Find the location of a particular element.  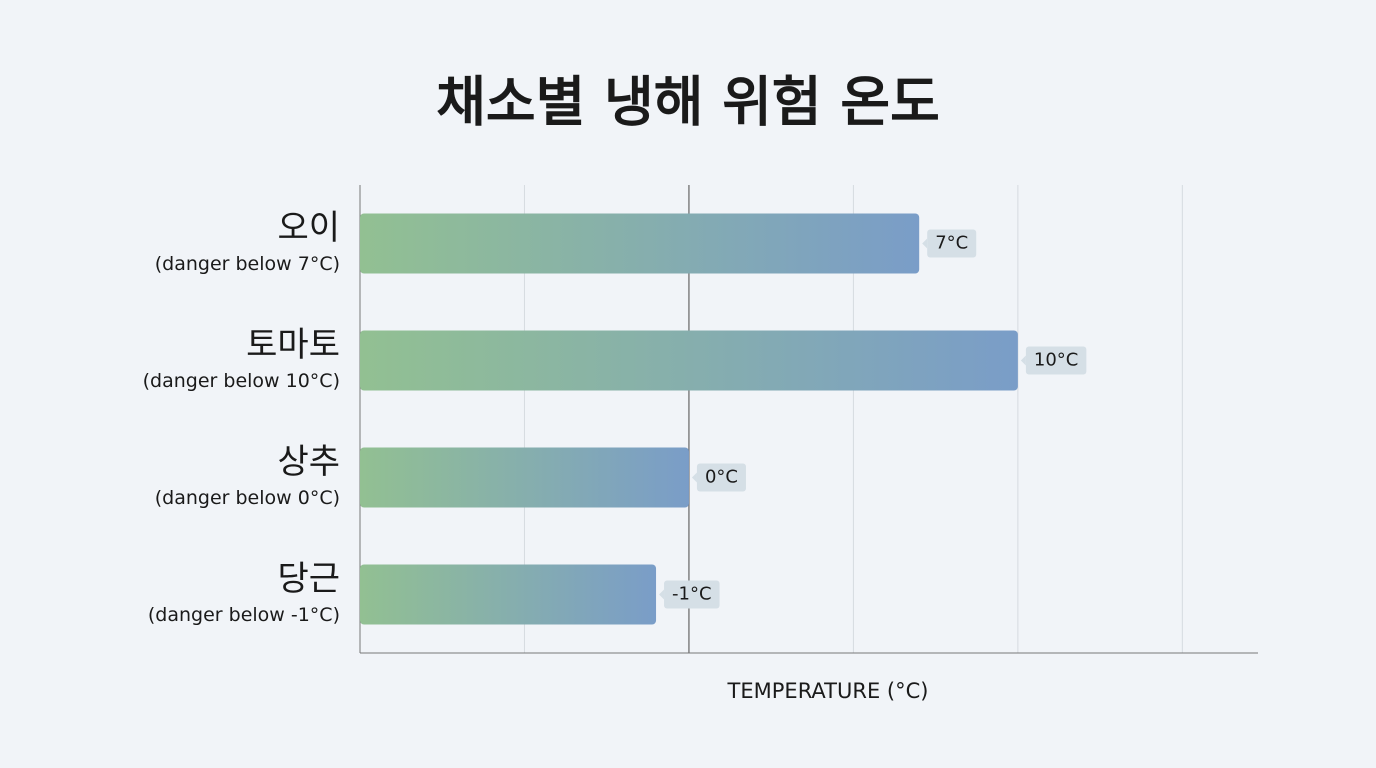

chart-title: 채소별 냉해 위험 온도 is located at coordinates (688, 102).